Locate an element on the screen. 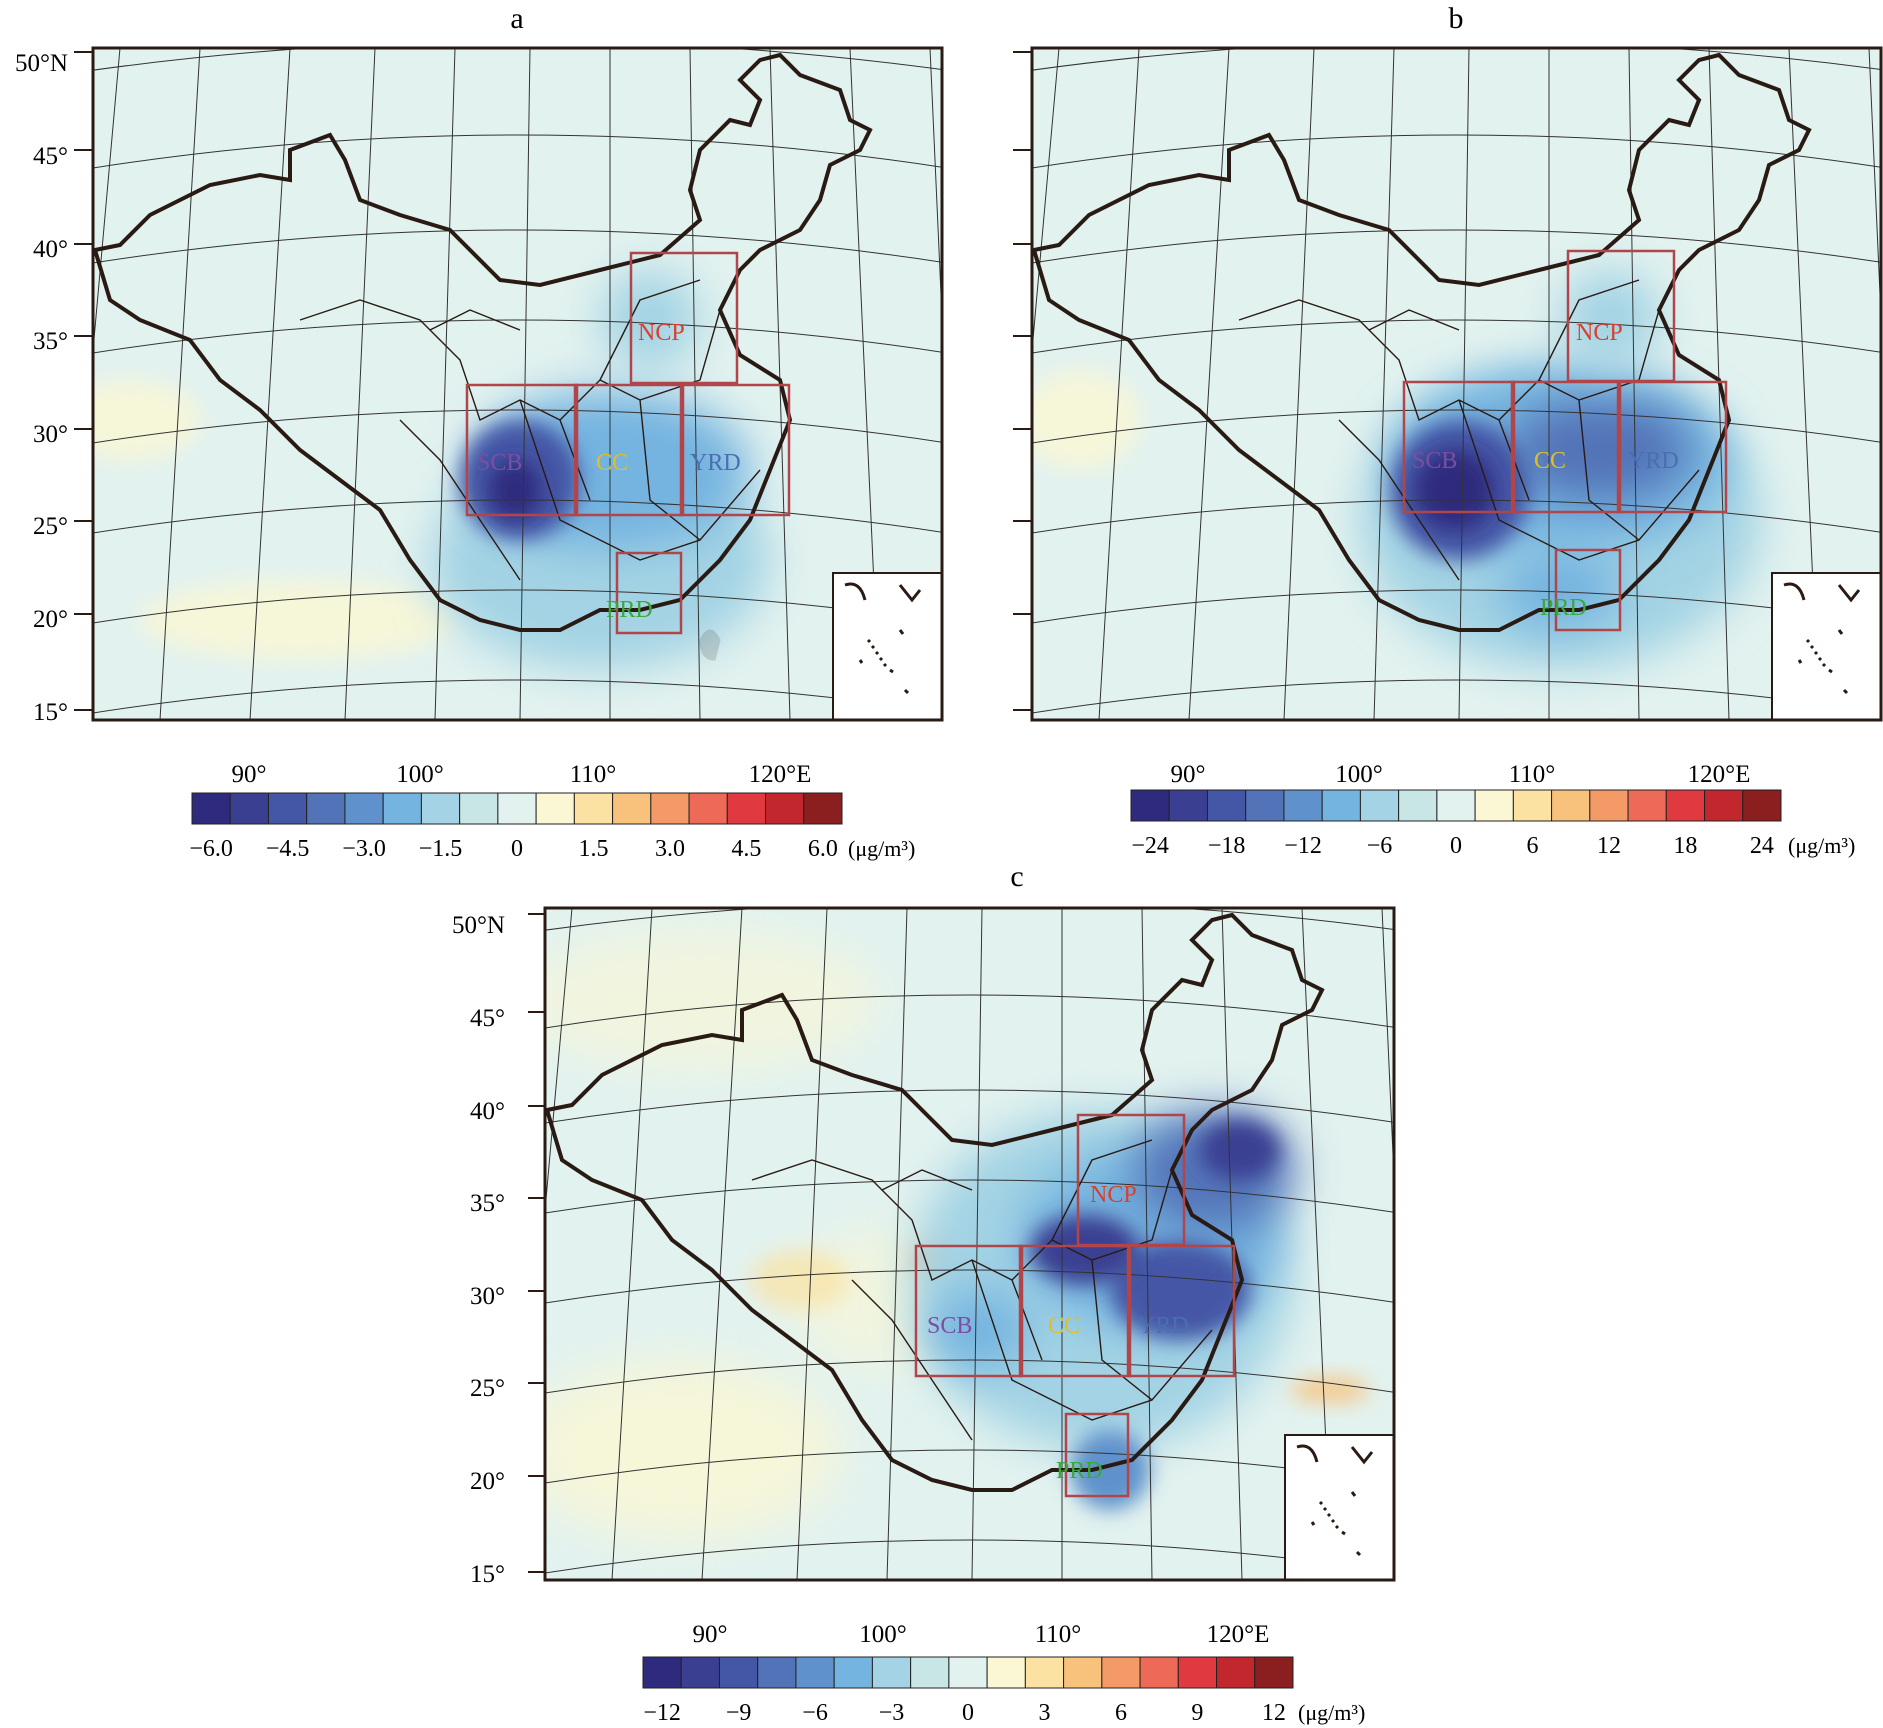 Image resolution: width=1883 pixels, height=1728 pixels. colorbar-tick-label: 4.5 is located at coordinates (746, 849).